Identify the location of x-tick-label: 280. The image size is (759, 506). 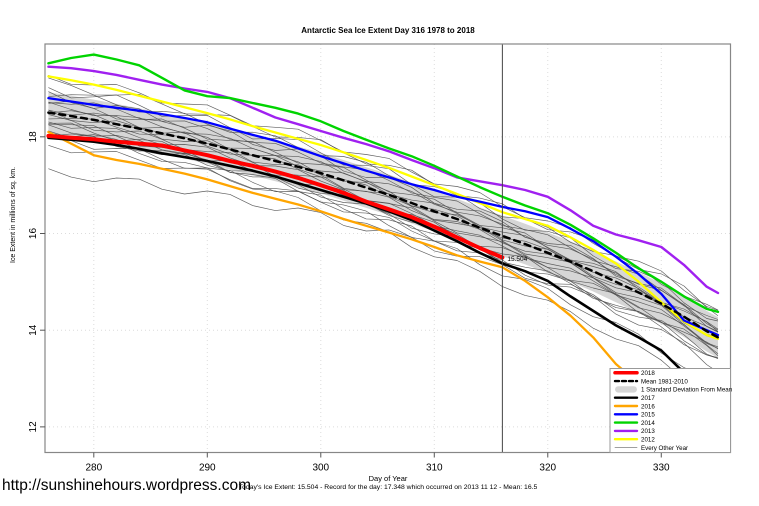
(93, 468).